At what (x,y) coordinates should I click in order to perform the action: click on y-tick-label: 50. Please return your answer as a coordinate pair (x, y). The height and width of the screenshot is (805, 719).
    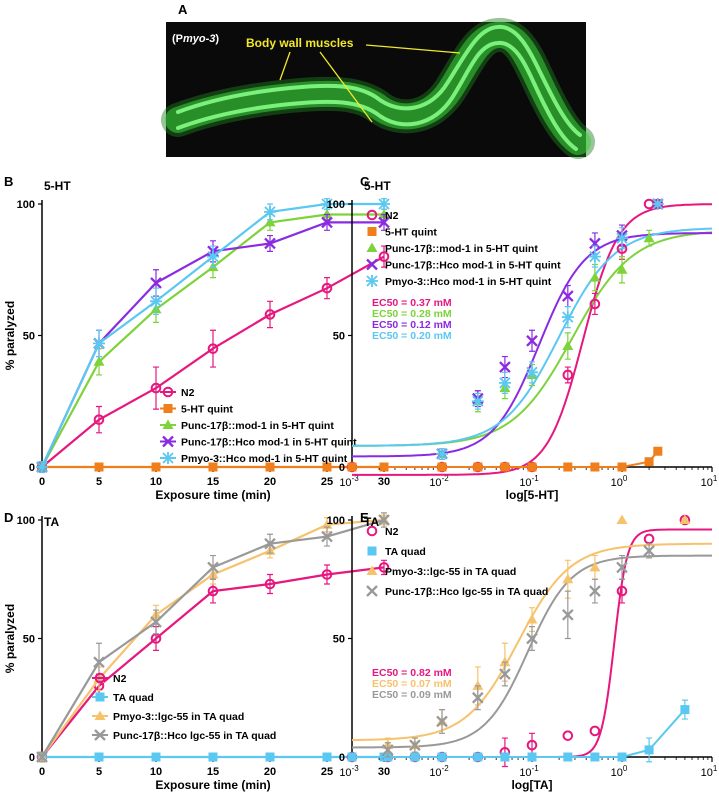
    Looking at the image, I should click on (29, 640).